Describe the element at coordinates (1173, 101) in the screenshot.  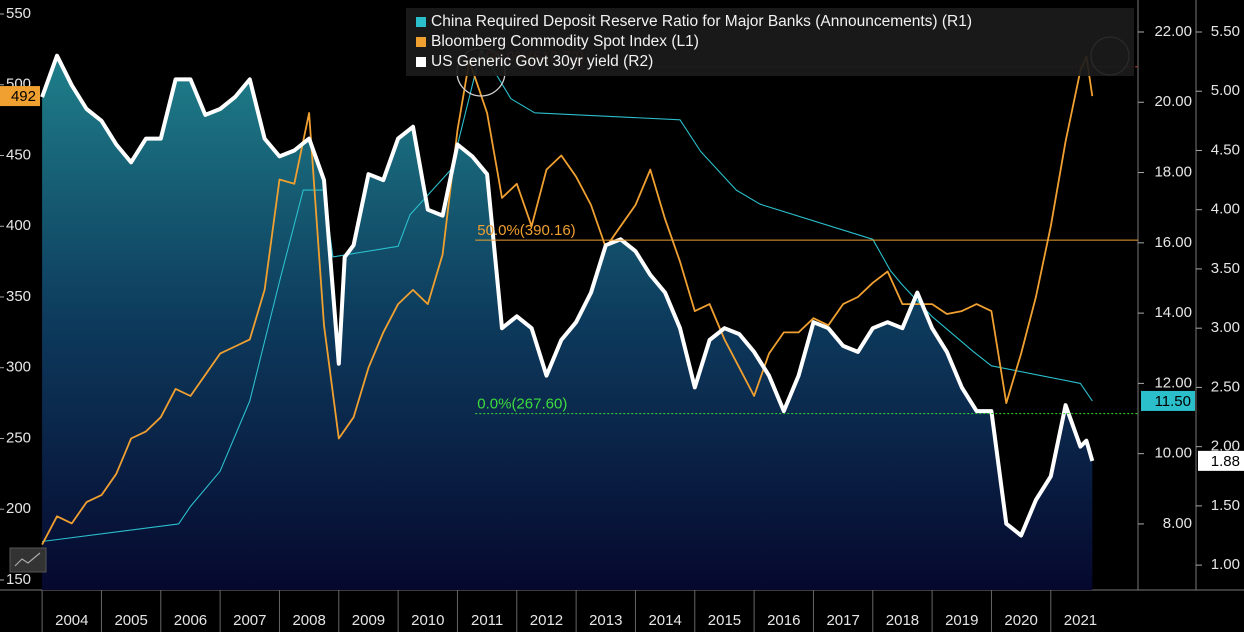
I see `y2-tick-label: 20.00` at that location.